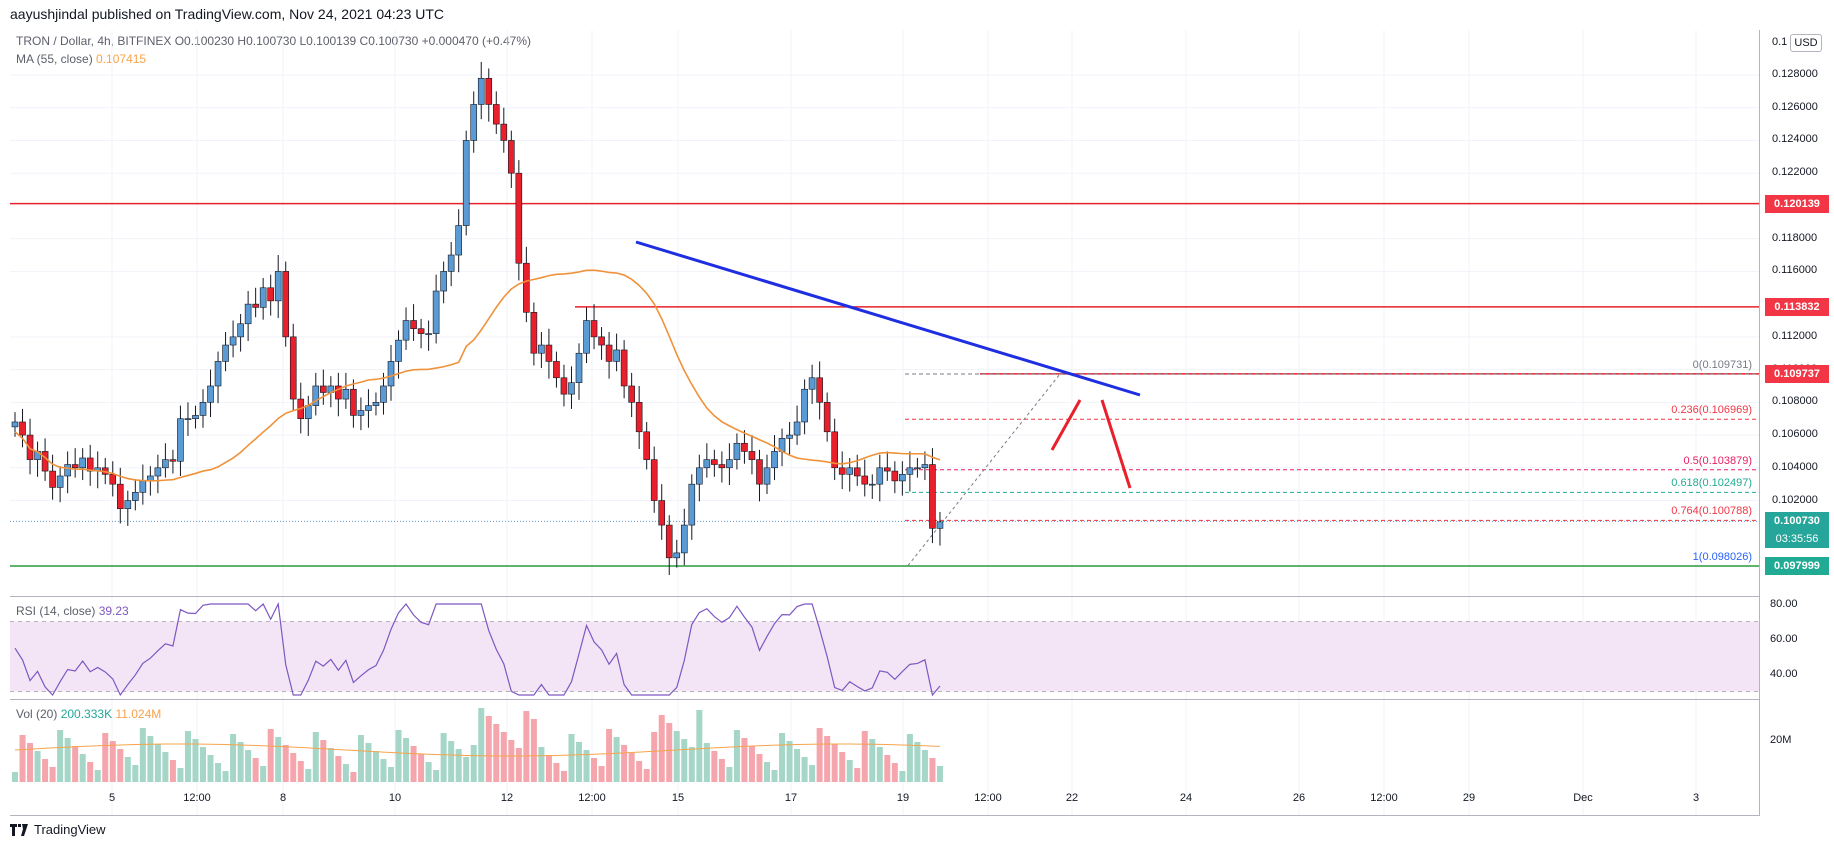 The height and width of the screenshot is (848, 1834). I want to click on volume-ma-value: 11.024M, so click(138, 714).